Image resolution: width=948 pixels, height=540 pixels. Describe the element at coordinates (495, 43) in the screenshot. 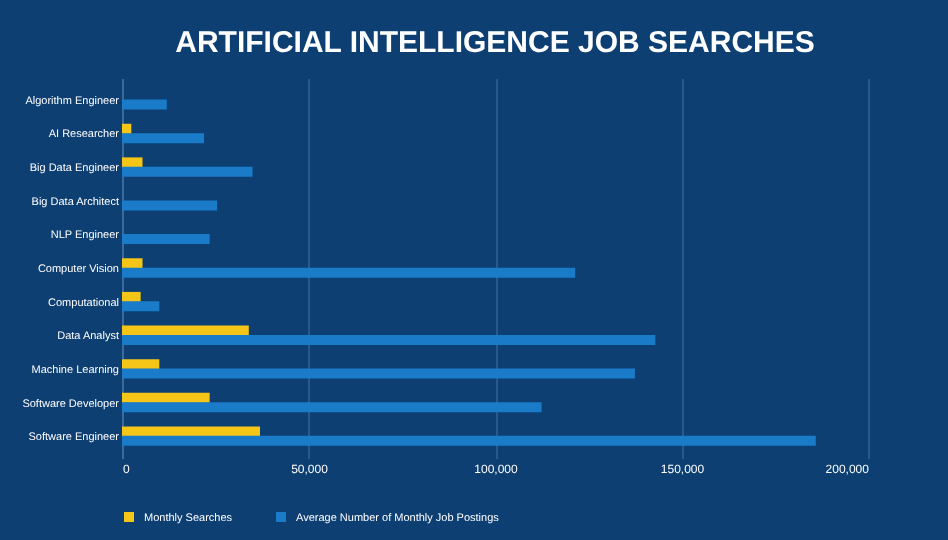

I see `chart-title: ARTIFICIAL INTELLIGENCE JOB SEARCHES` at that location.